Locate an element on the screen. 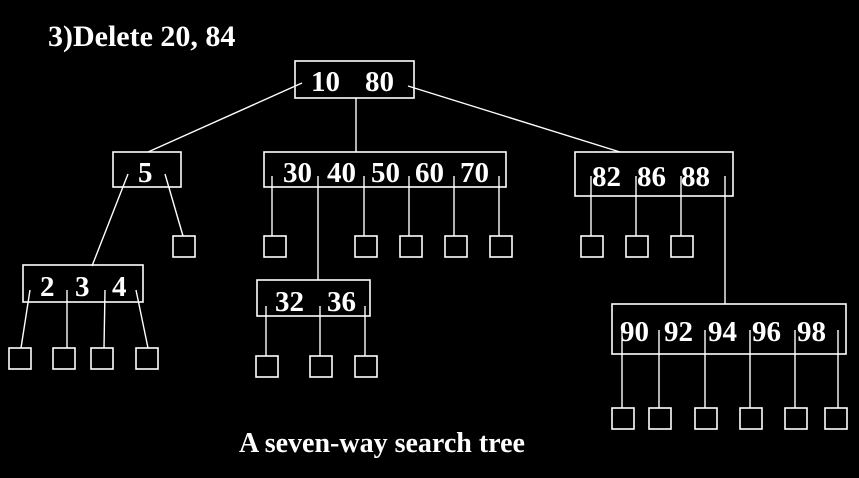 The height and width of the screenshot is (478, 859). node-2-4-box is located at coordinates (83, 283).